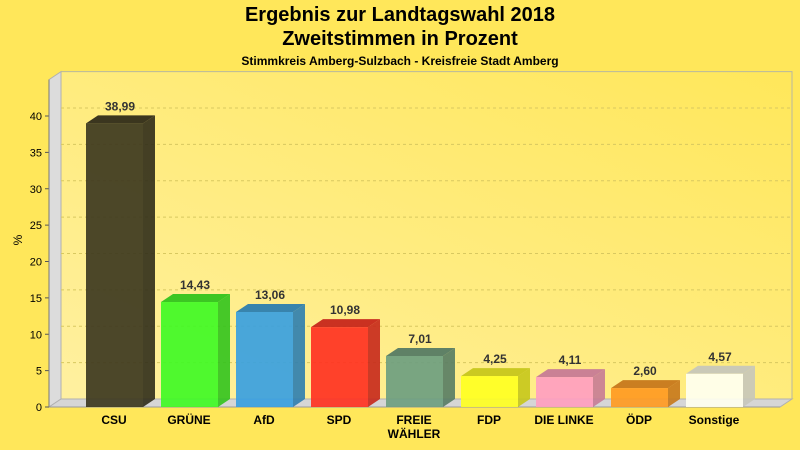 The image size is (800, 450). Describe the element at coordinates (36, 335) in the screenshot. I see `y-tick-label: 10` at that location.